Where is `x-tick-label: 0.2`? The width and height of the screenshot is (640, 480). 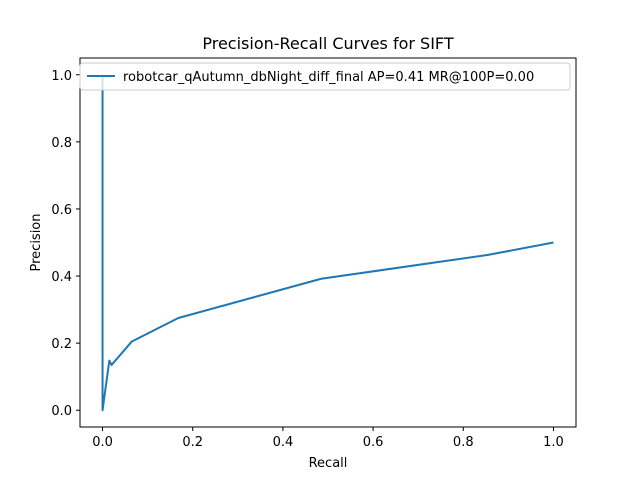 x-tick-label: 0.2 is located at coordinates (192, 442).